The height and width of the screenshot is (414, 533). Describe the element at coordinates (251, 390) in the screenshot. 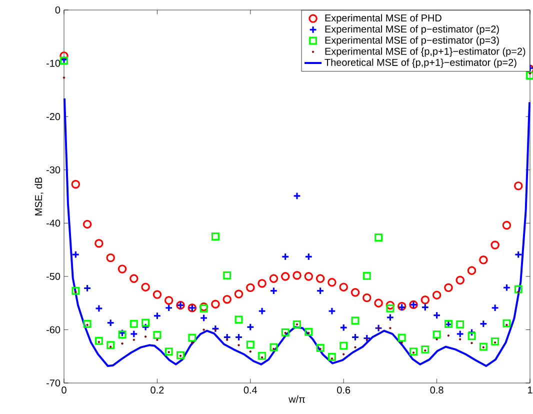

I see `x-tick-label: 0.4` at that location.